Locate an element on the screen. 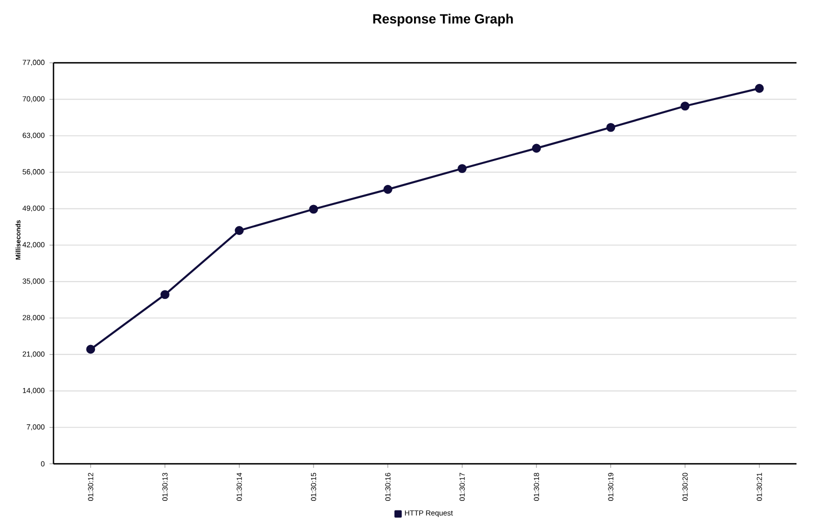 The width and height of the screenshot is (817, 523). chart-title: Response Time Graph is located at coordinates (443, 20).